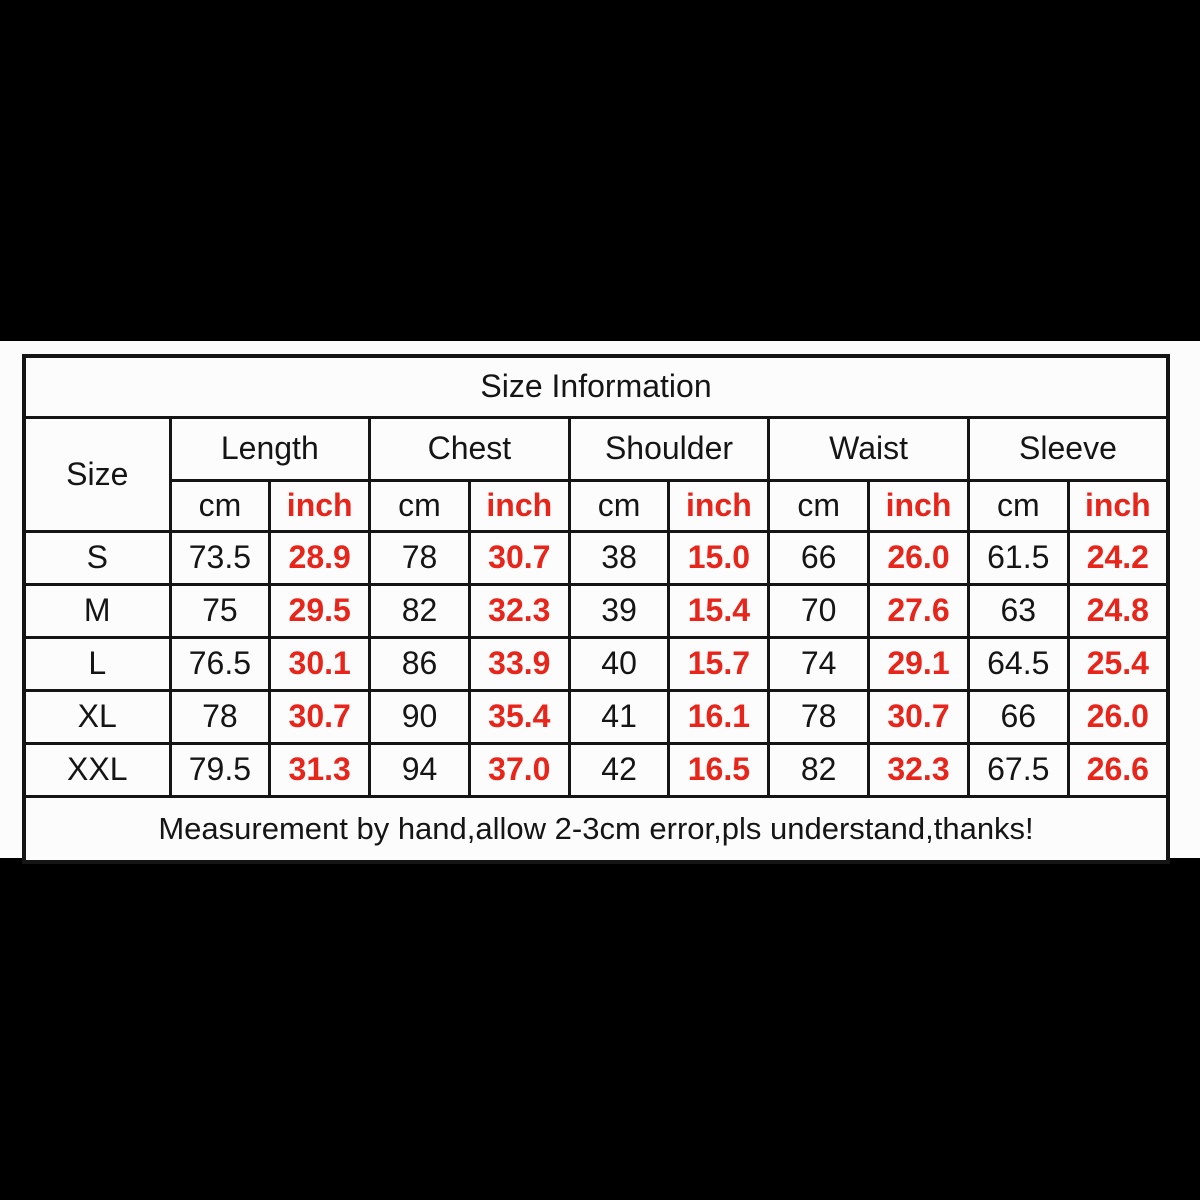  Describe the element at coordinates (719, 611) in the screenshot. I see `cell-shoulder-inch: 15.4` at that location.